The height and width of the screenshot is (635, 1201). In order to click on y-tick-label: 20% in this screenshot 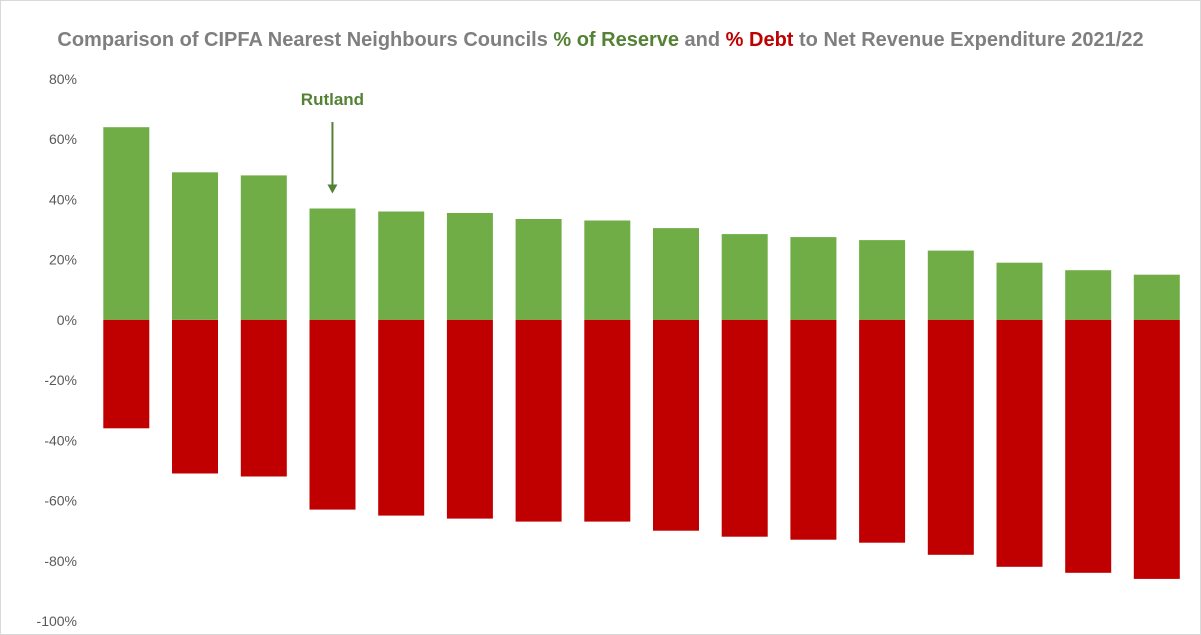, I will do `click(63, 260)`.